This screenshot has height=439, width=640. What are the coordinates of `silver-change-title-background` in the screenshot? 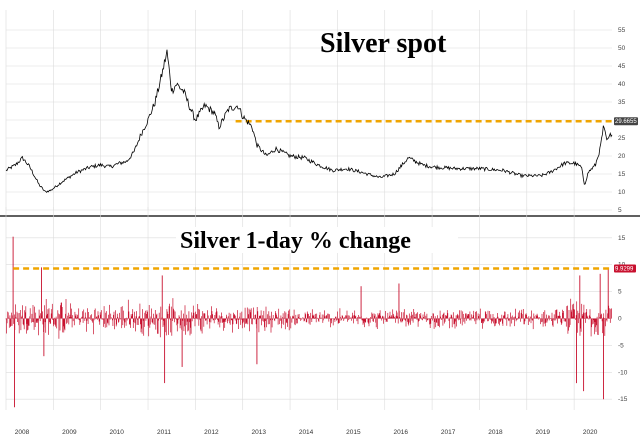 It's located at (317, 240).